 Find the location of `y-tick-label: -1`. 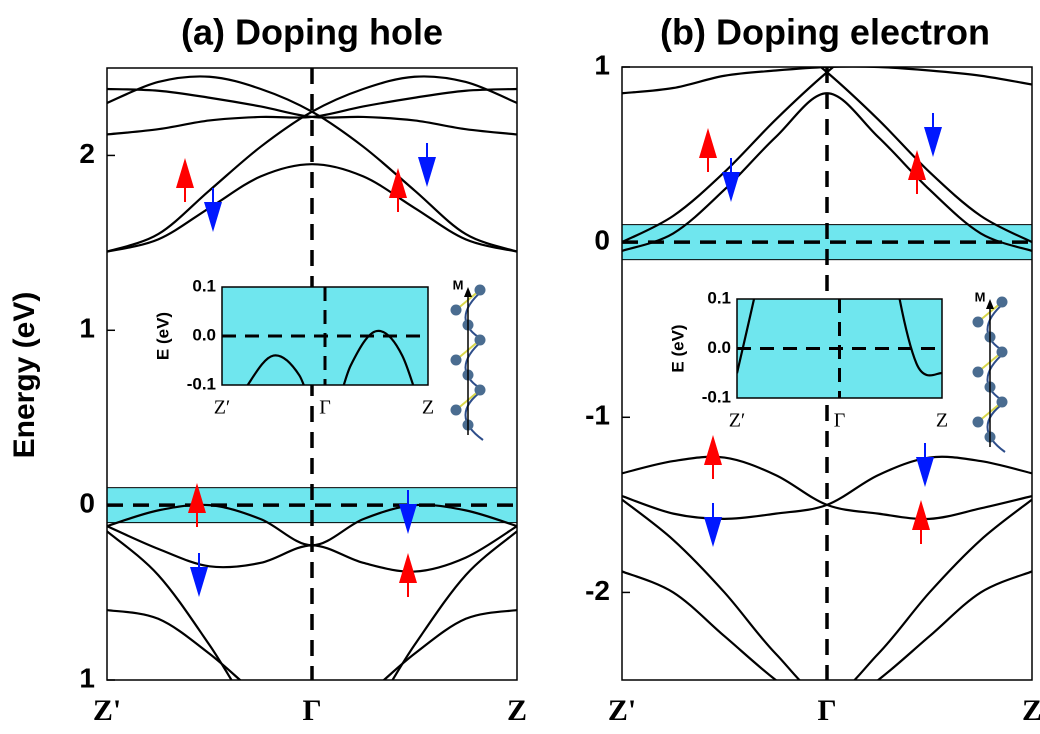

y-tick-label: -1 is located at coordinates (597, 415).